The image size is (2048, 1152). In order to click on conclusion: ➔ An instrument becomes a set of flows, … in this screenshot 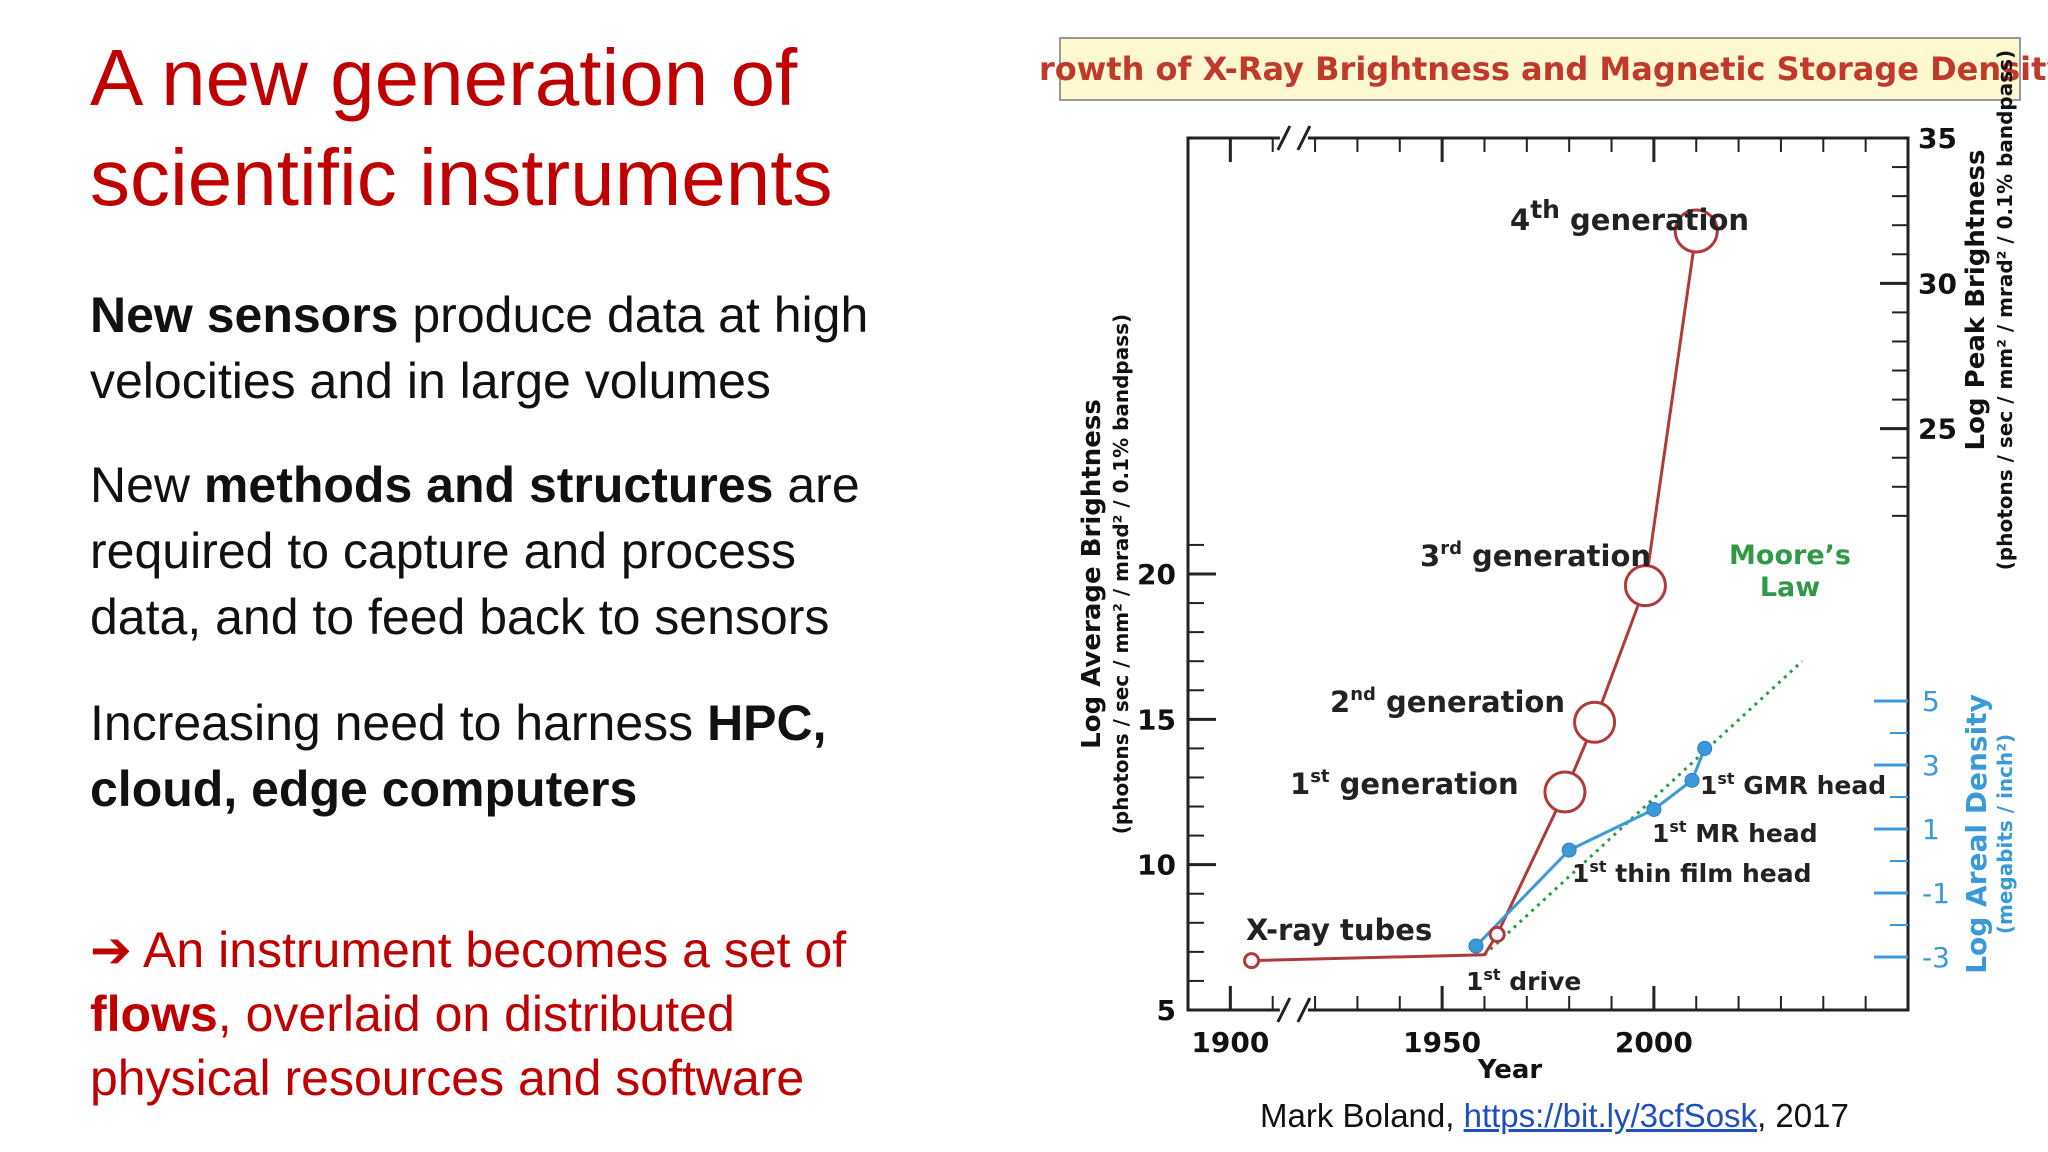, I will do `click(540, 1014)`.